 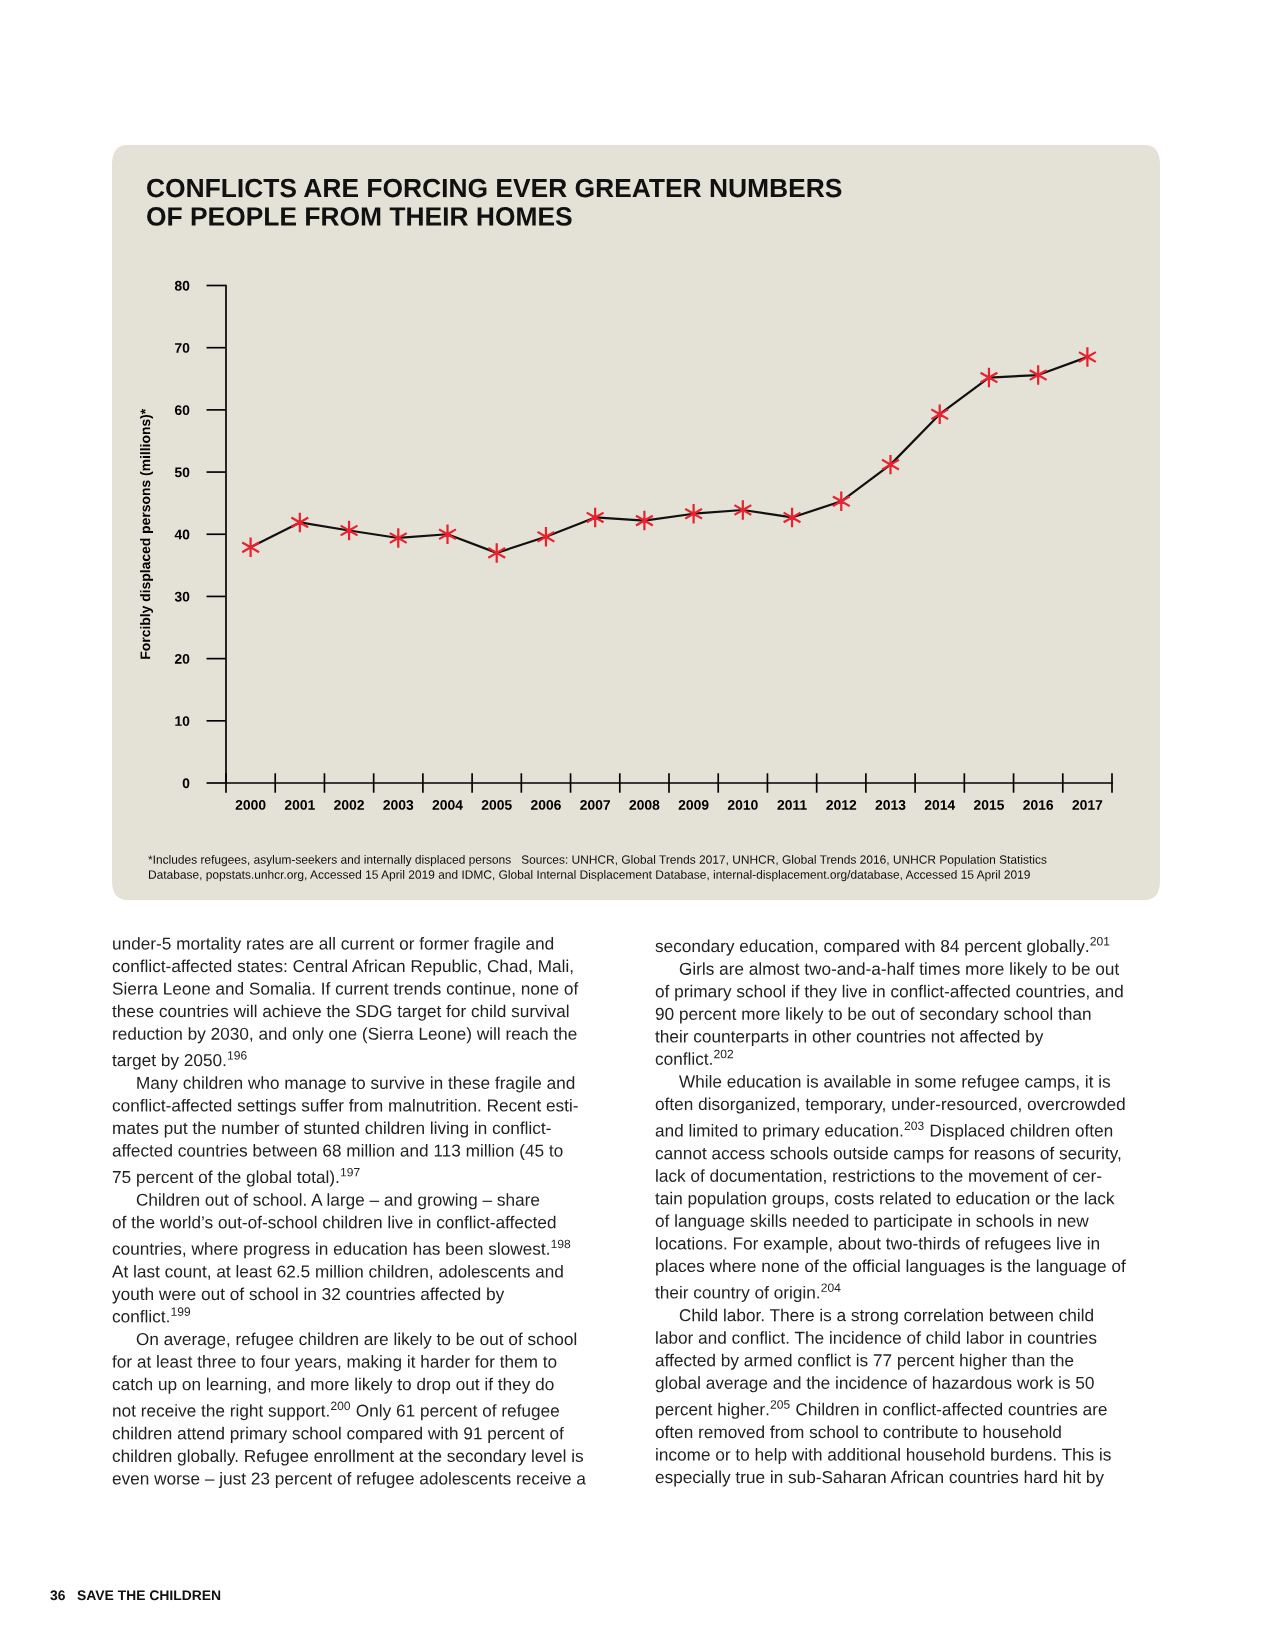 What do you see at coordinates (644, 805) in the screenshot?
I see `x-tick-label: 2008` at bounding box center [644, 805].